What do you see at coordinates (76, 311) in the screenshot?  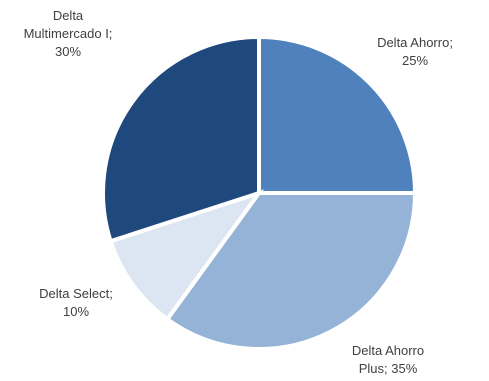 I see `pie-label-line: 10%` at bounding box center [76, 311].